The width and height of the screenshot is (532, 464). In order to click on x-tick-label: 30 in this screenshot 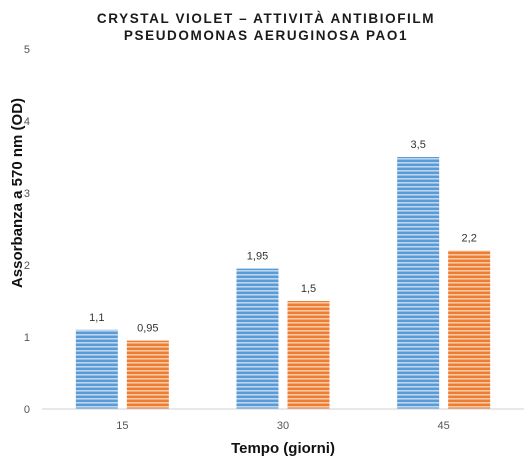, I will do `click(283, 426)`.